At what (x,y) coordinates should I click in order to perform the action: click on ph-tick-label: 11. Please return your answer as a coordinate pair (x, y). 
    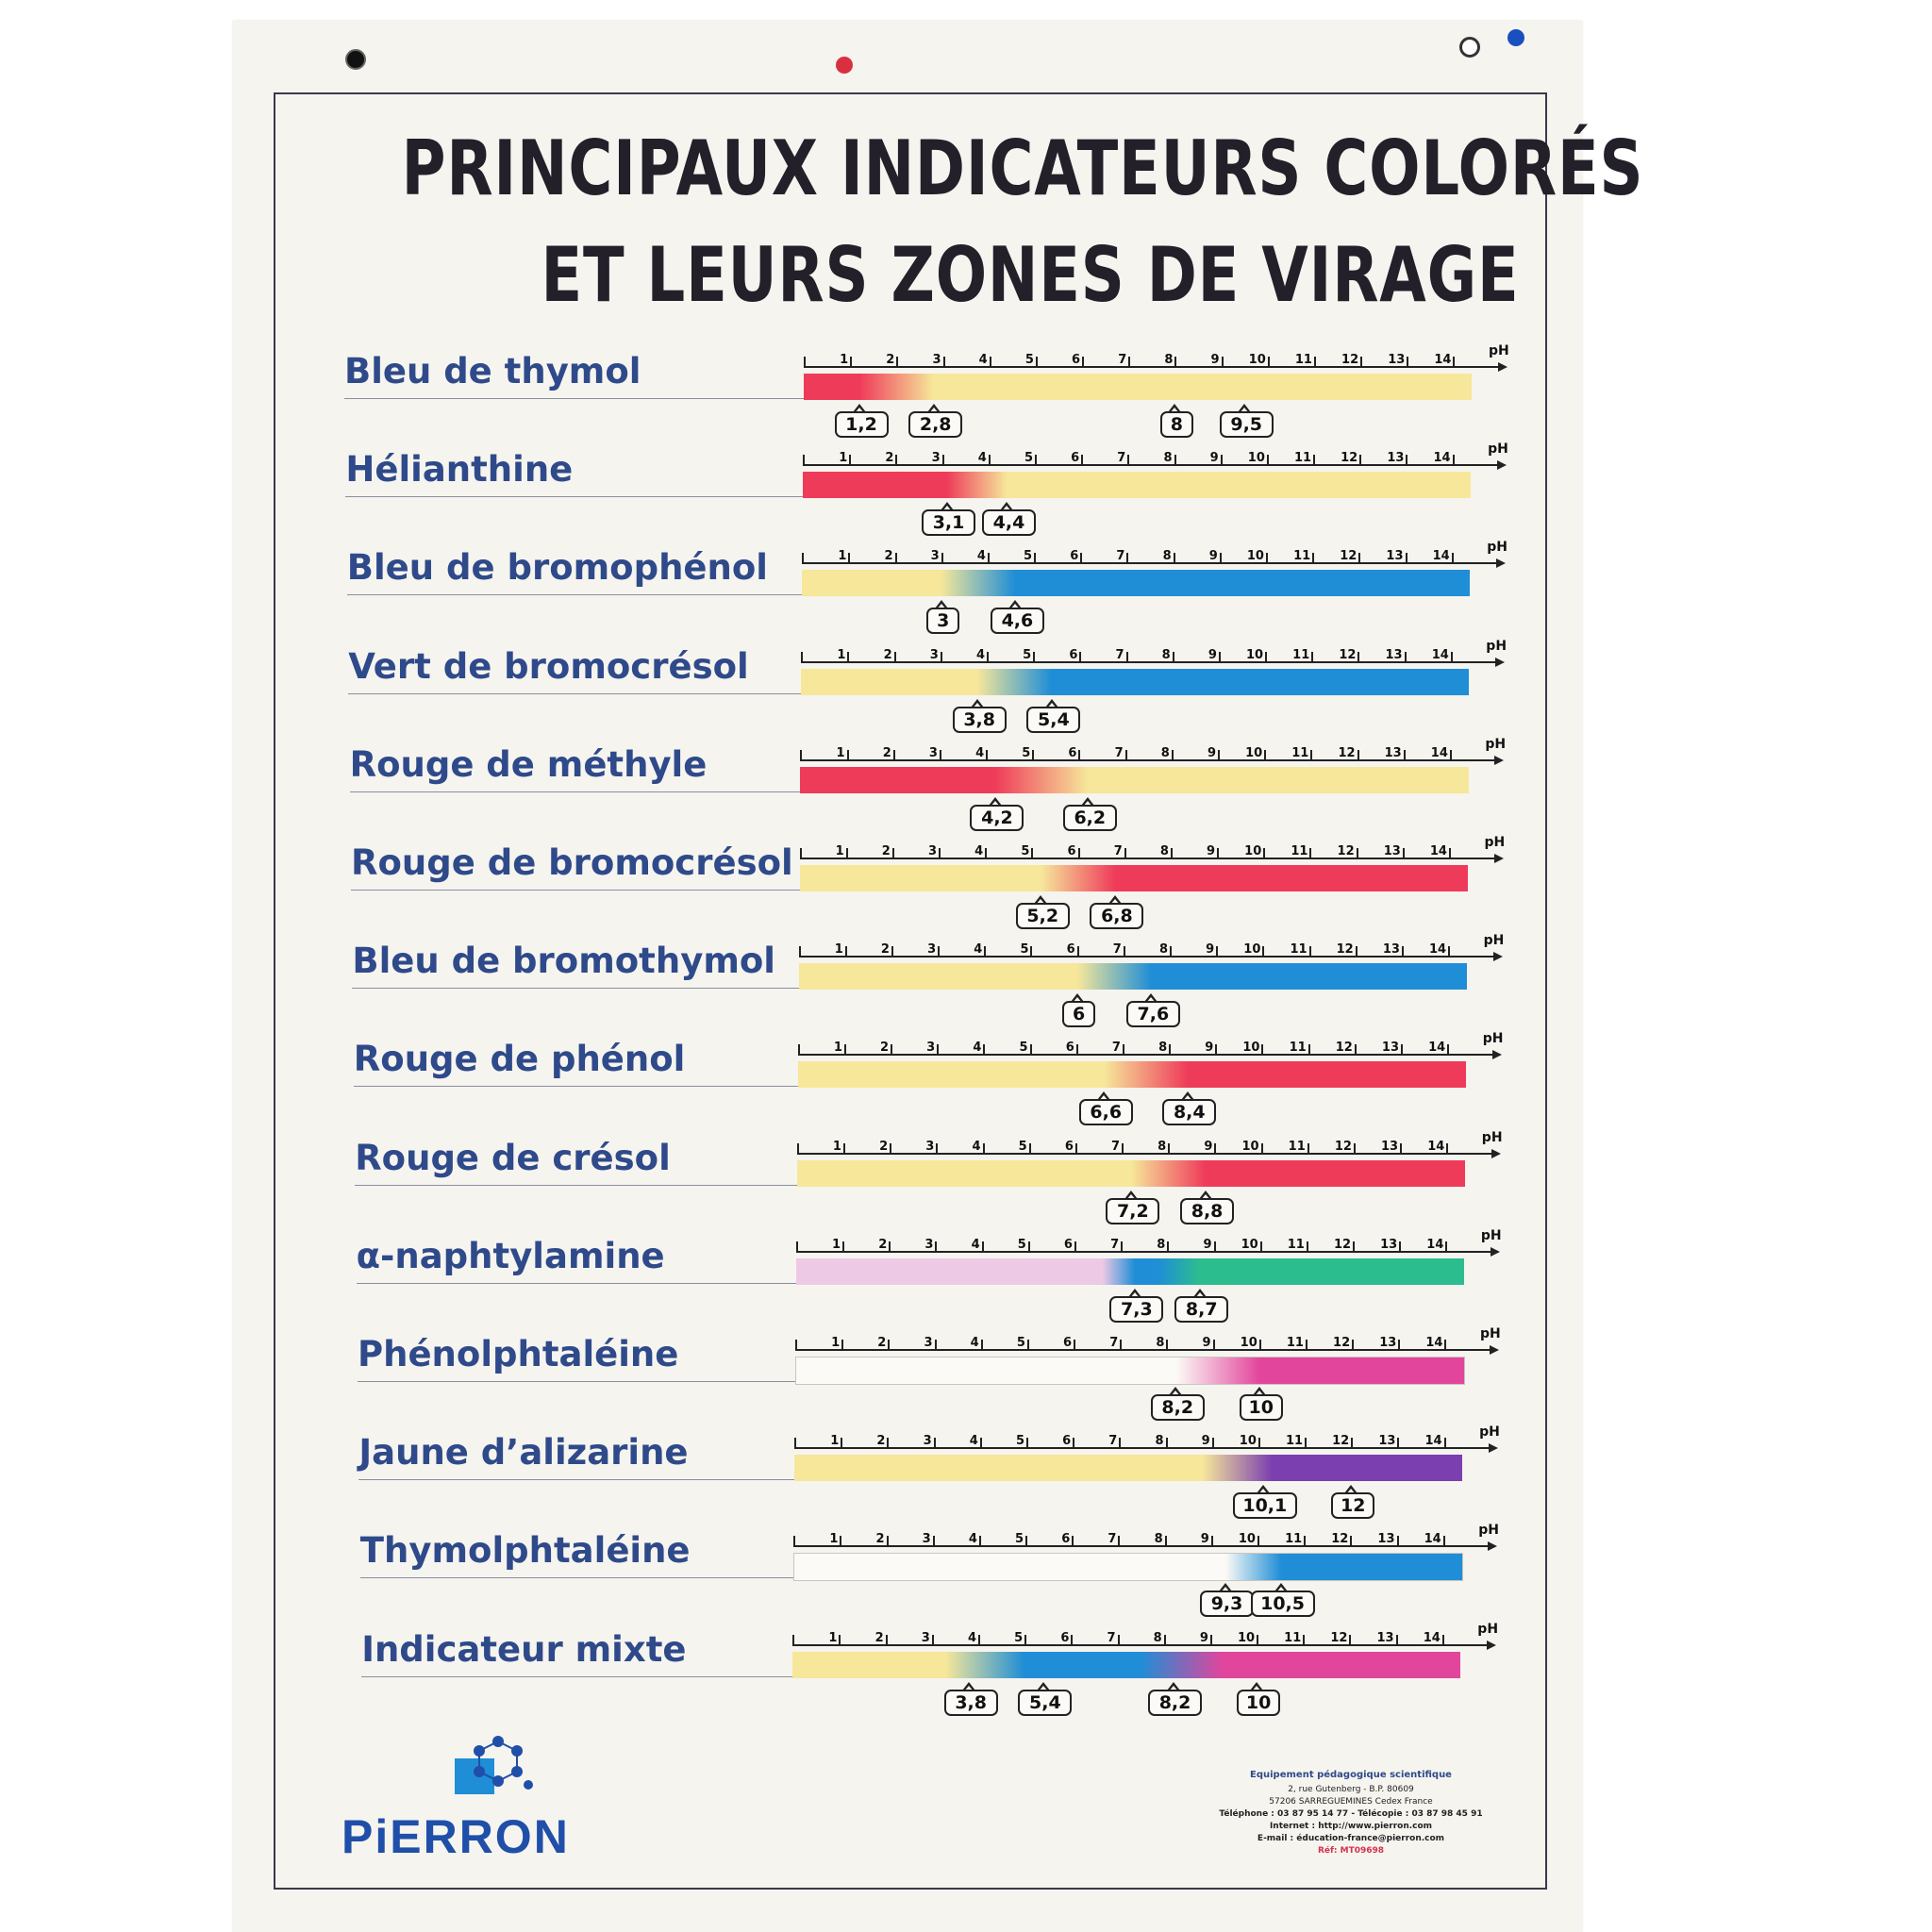
    Looking at the image, I should click on (1300, 752).